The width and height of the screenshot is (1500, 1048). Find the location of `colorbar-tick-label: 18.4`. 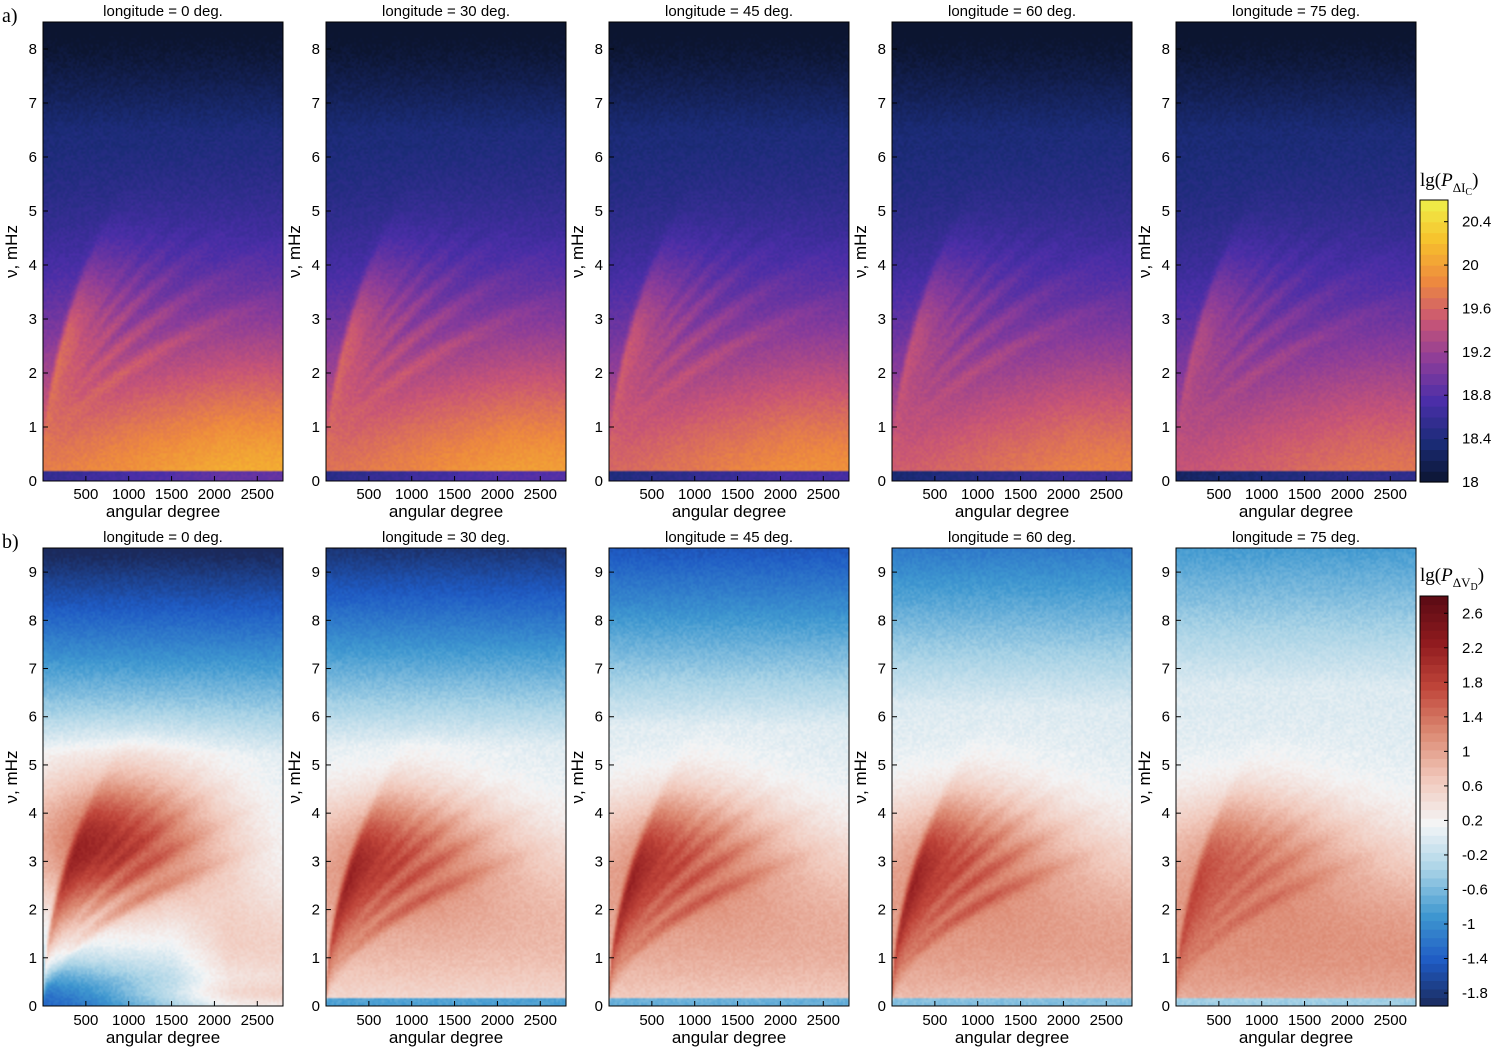

colorbar-tick-label: 18.4 is located at coordinates (1476, 439).